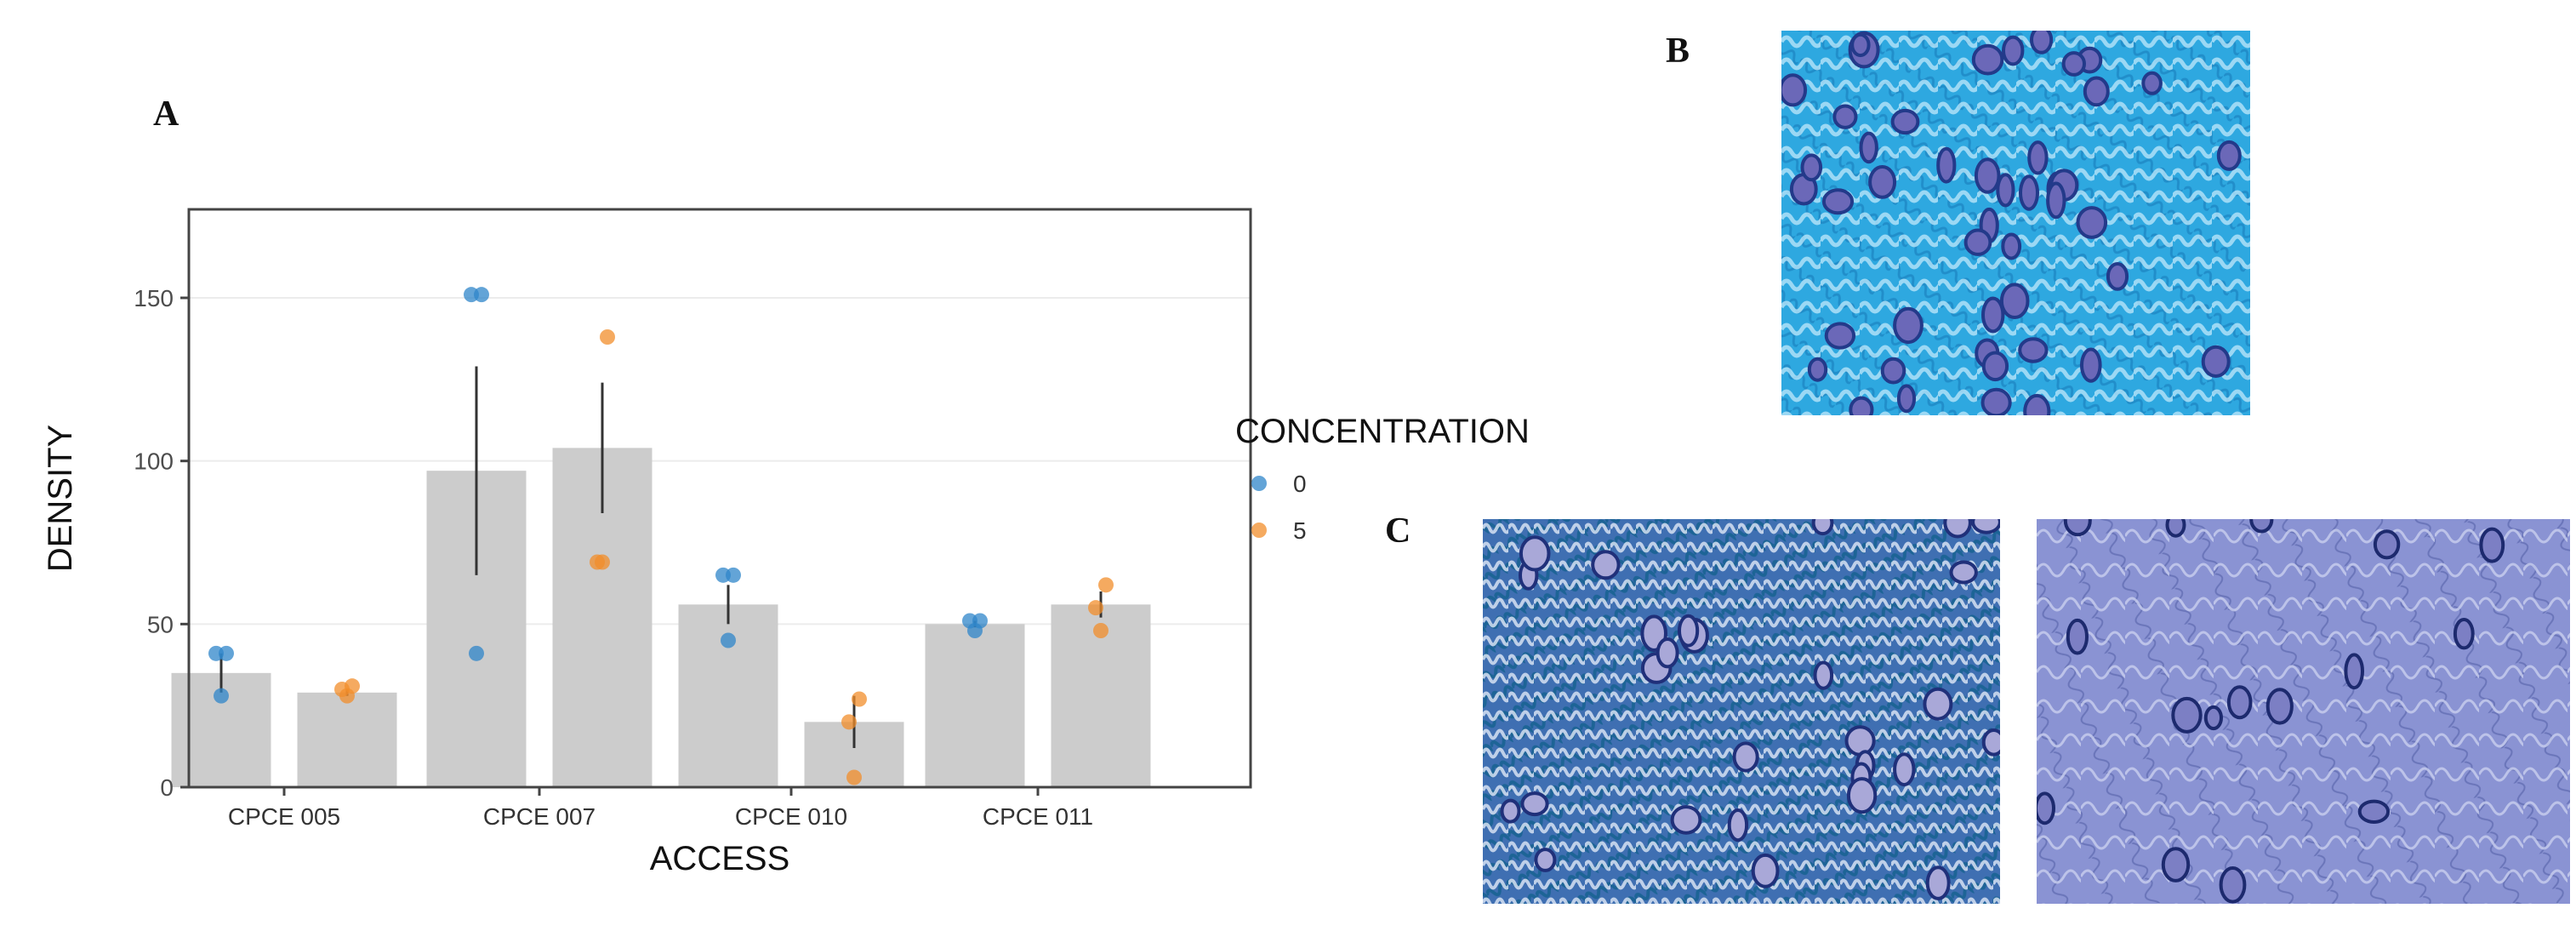 The width and height of the screenshot is (2576, 931). I want to click on micrograph-b, so click(2015, 223).